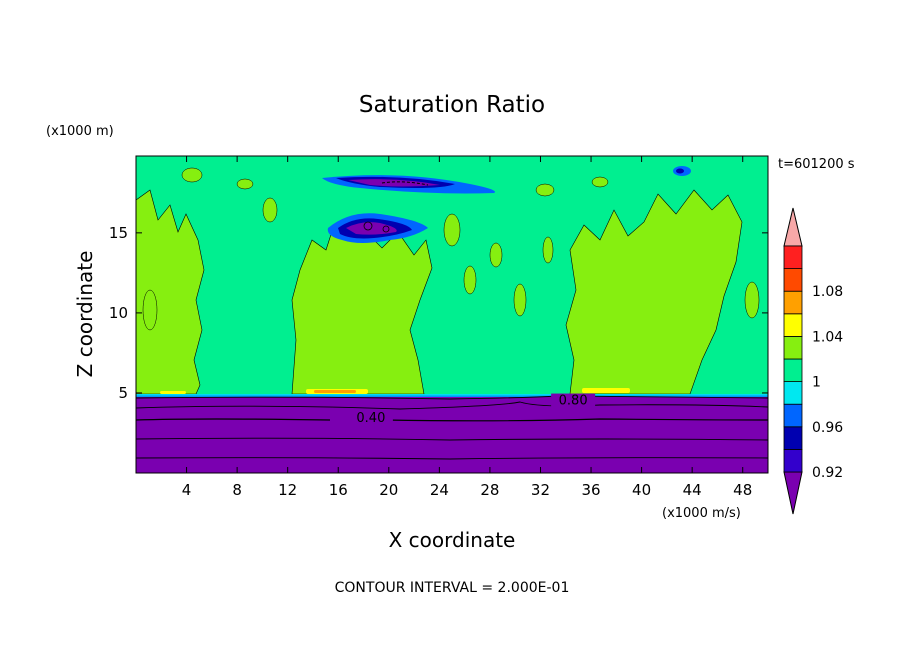  Describe the element at coordinates (287, 490) in the screenshot. I see `x-tick-label: 12` at that location.